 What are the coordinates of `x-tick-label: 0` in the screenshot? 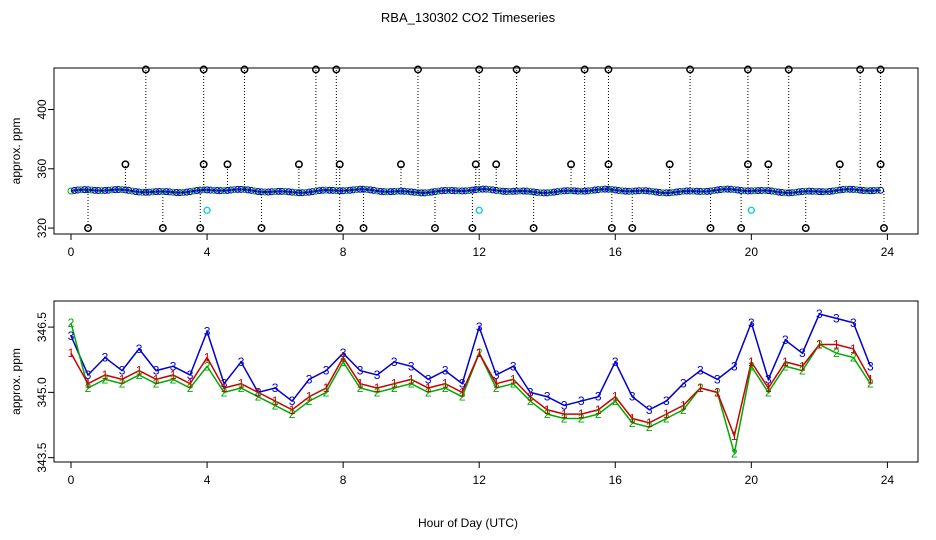 It's located at (71, 480).